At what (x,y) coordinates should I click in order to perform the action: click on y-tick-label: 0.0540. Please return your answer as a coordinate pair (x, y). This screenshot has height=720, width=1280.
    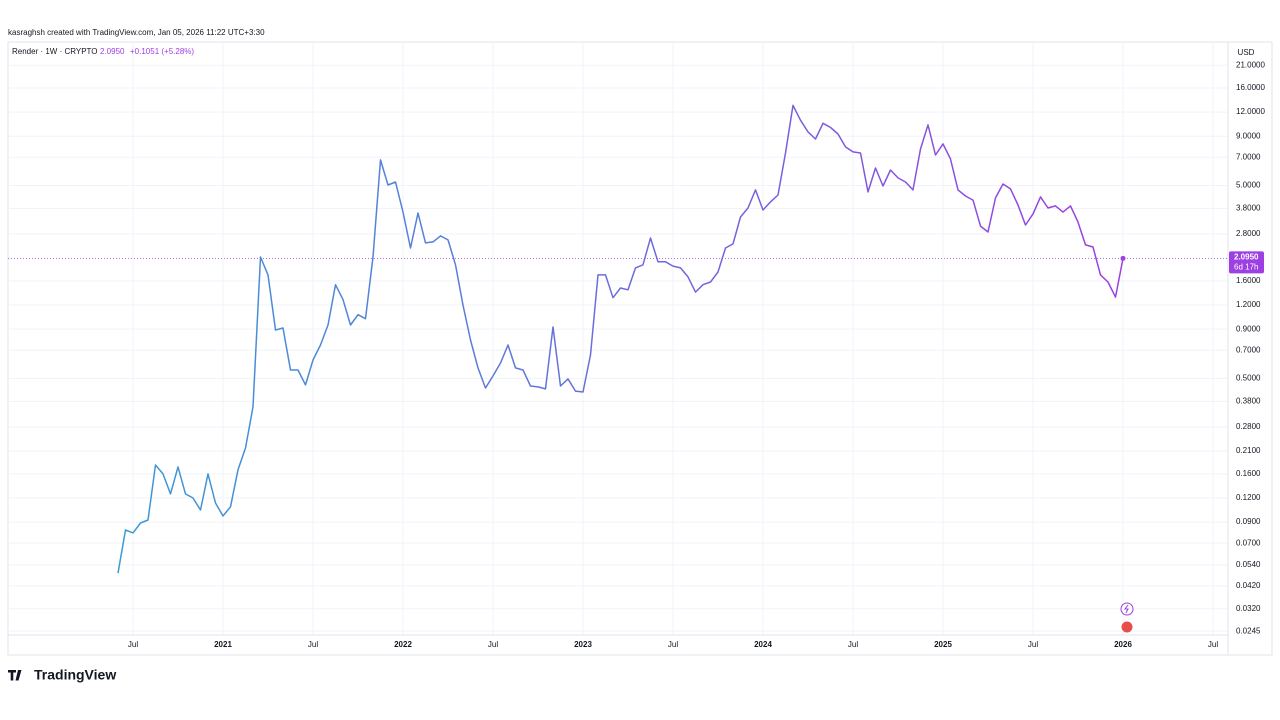
    Looking at the image, I should click on (1248, 564).